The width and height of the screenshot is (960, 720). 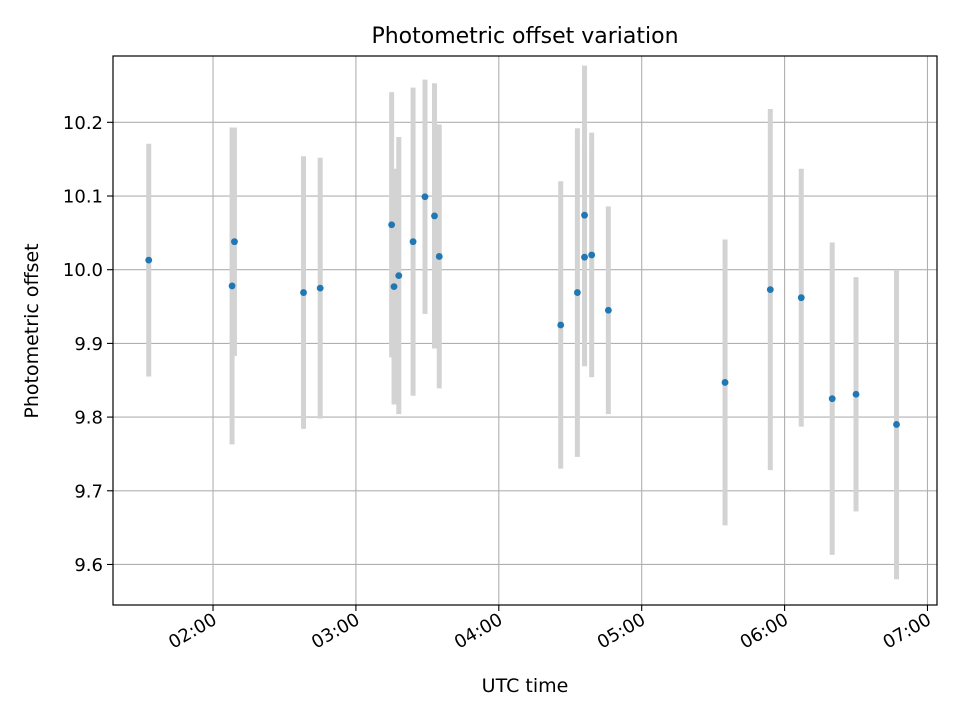 I want to click on y-tick-label: 9.7, so click(x=88, y=491).